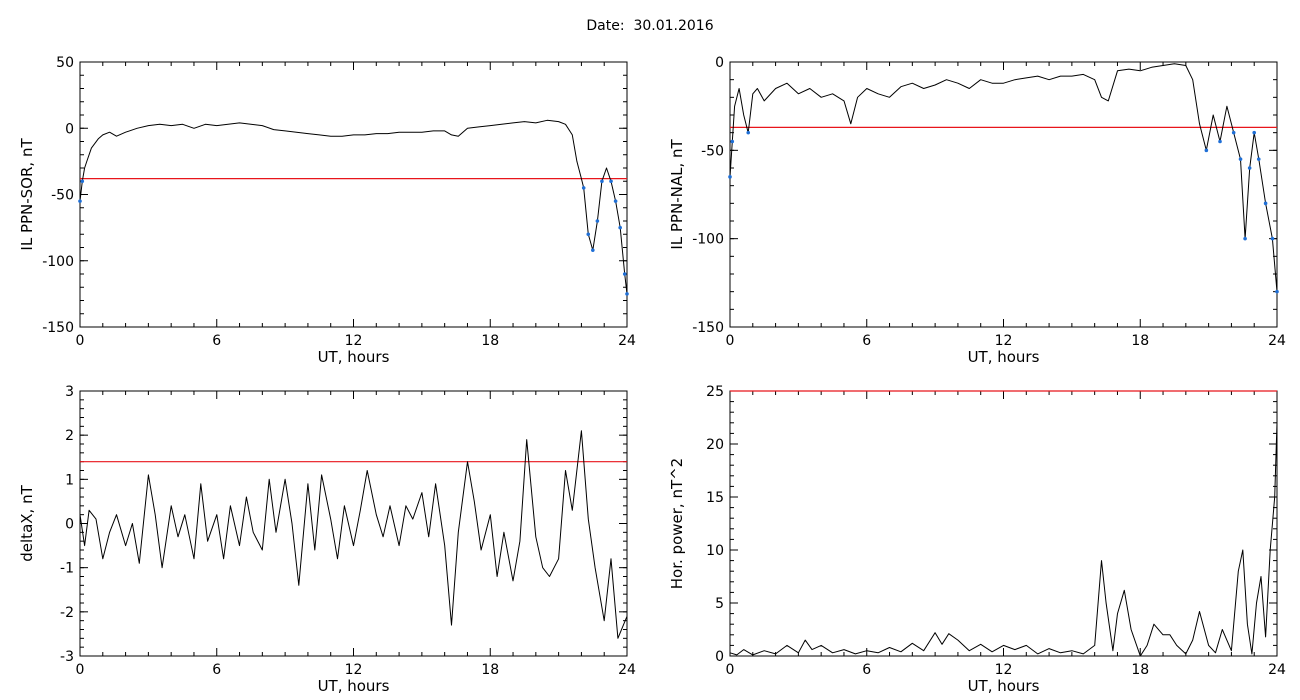 The image size is (1300, 700). What do you see at coordinates (67, 657) in the screenshot?
I see `y-tick-label: -3` at bounding box center [67, 657].